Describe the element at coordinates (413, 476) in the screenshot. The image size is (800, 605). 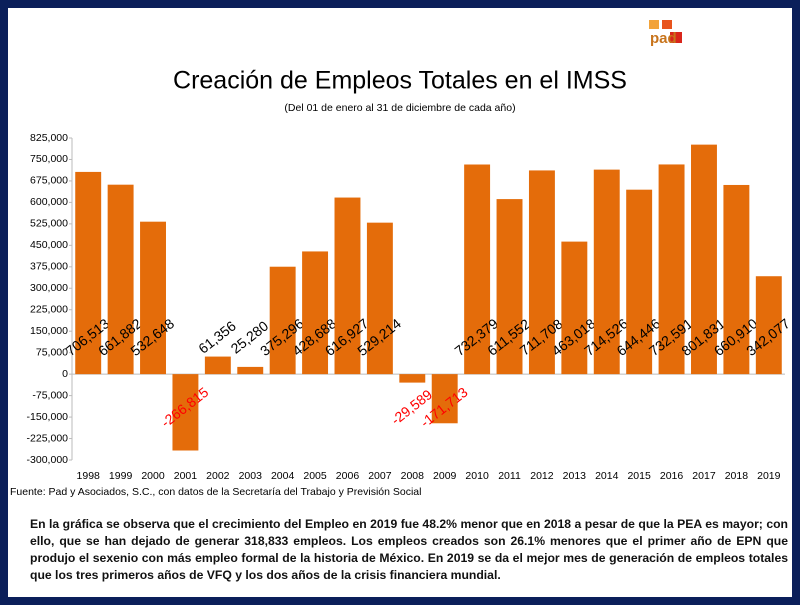
I see `x-tick-label: 2008` at that location.